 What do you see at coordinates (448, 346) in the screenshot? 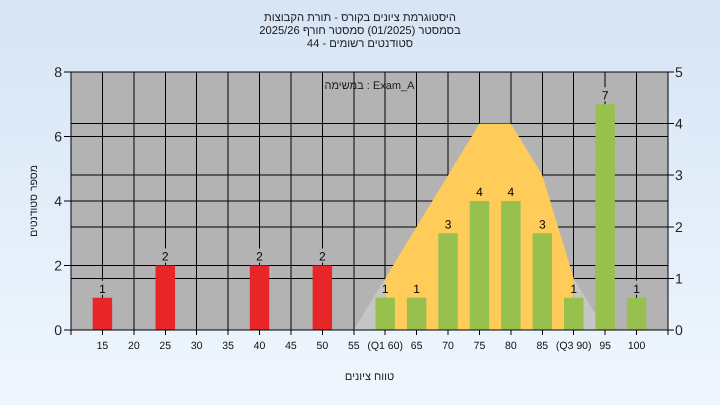
I see `x-tick-label: 70` at bounding box center [448, 346].